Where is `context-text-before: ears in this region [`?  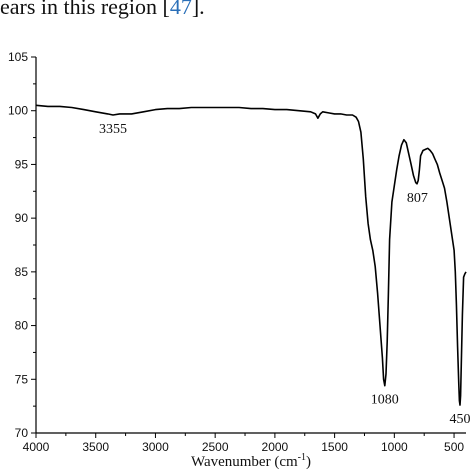 context-text-before: ears in this region [ is located at coordinates (85, 9).